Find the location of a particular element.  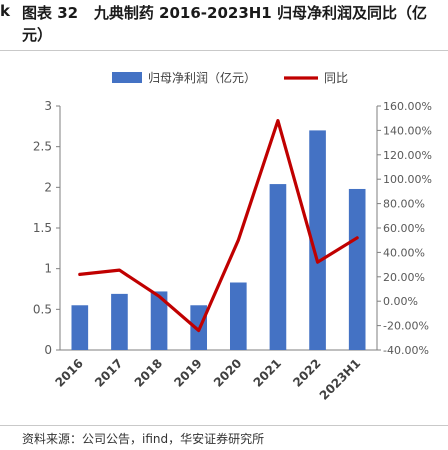

source-note: 资料来源：公司公告，ifind，华安证券研究所 is located at coordinates (143, 439).